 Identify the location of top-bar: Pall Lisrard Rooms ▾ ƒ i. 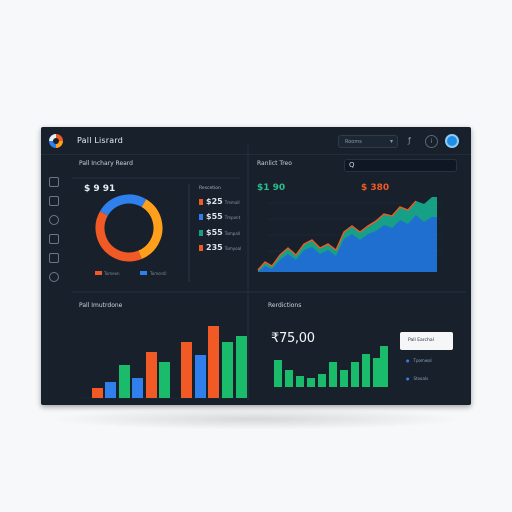
(256, 141).